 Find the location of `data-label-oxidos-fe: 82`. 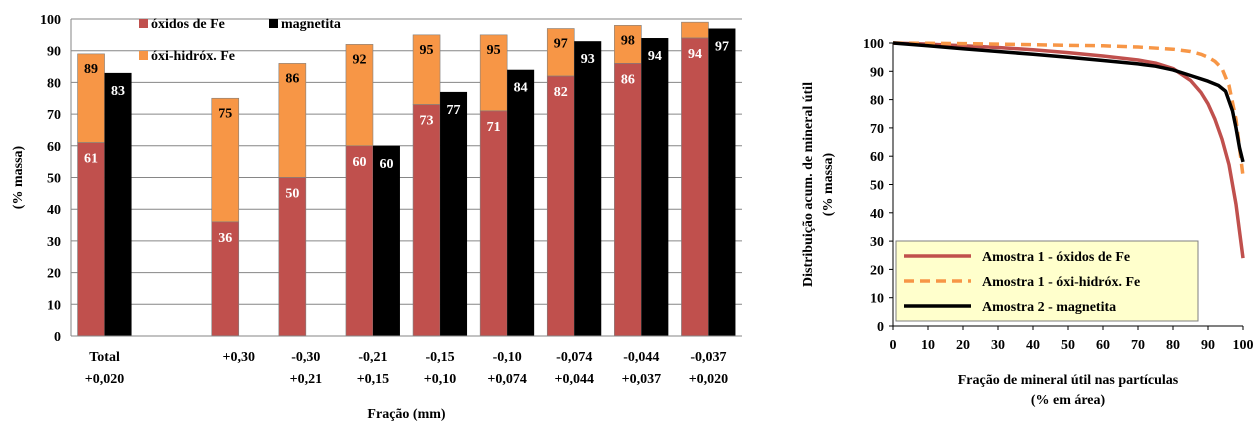

data-label-oxidos-fe: 82 is located at coordinates (561, 92).